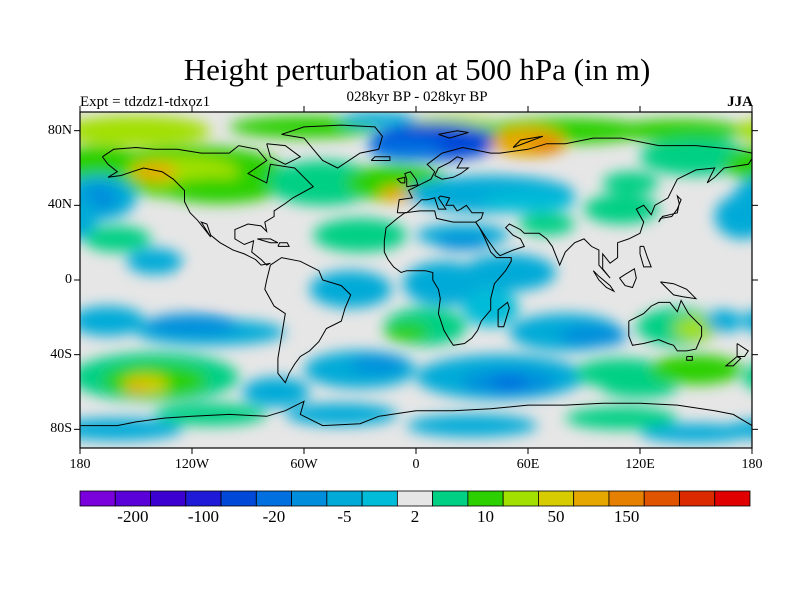 The height and width of the screenshot is (600, 800). Describe the element at coordinates (626, 516) in the screenshot. I see `colorbar-label: 150` at that location.